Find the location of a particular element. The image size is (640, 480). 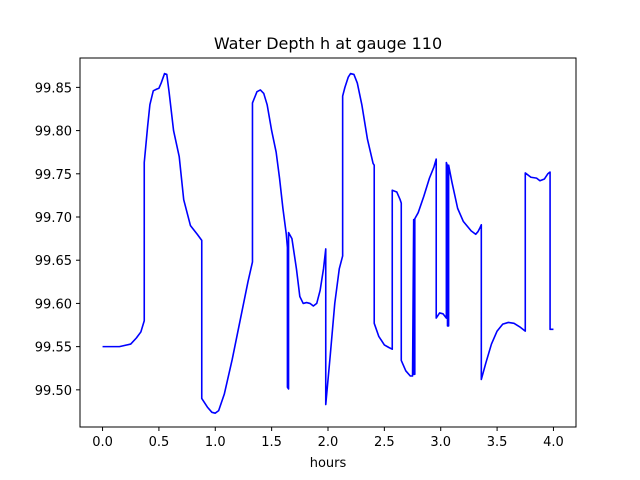

x-axis: 0.0 0.5 1.0 1.5 2.0 2.5 3.0 3.5 4.0 is located at coordinates (328, 438).